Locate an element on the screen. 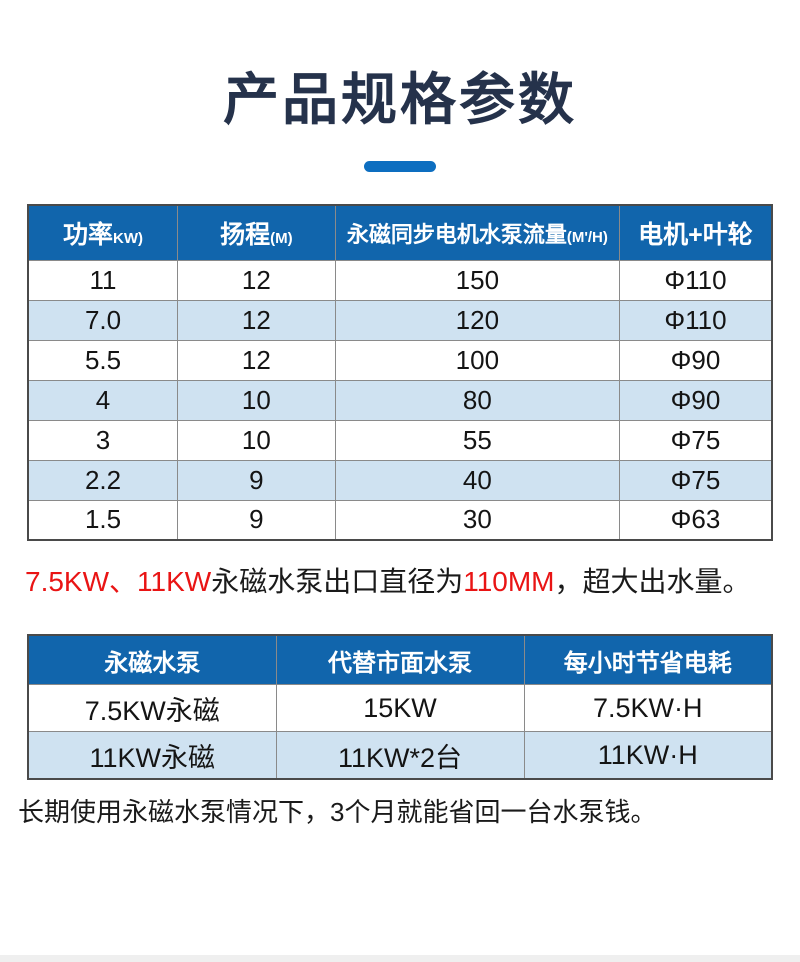 The width and height of the screenshot is (800, 962). outlet-diameter-note: 7.5KW、11KW永磁水泵出口直径为110MM，超大出水量。 is located at coordinates (400, 582).